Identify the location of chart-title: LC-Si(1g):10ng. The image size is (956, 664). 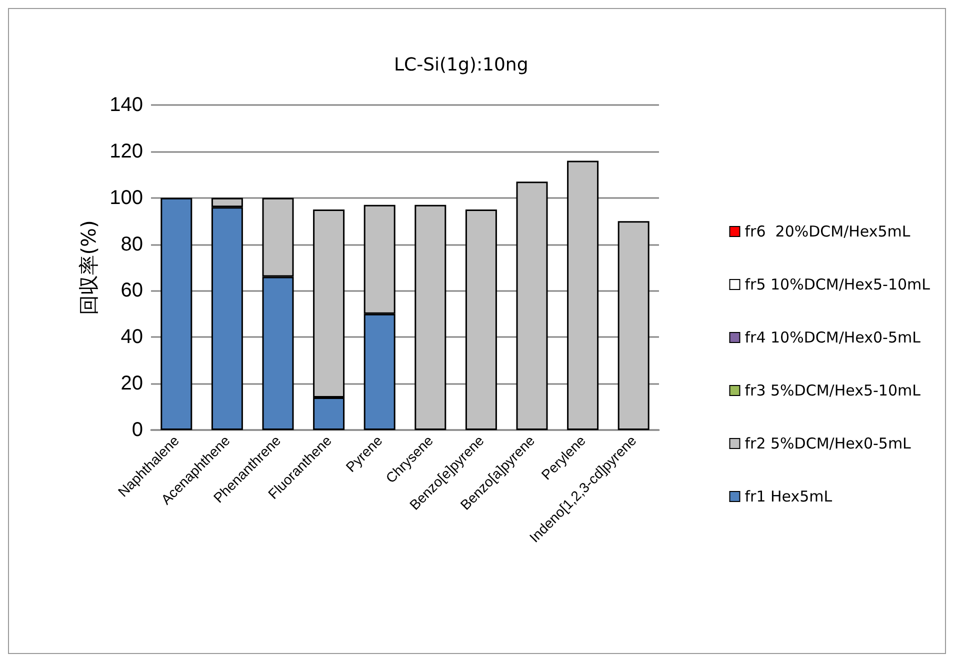
(461, 65).